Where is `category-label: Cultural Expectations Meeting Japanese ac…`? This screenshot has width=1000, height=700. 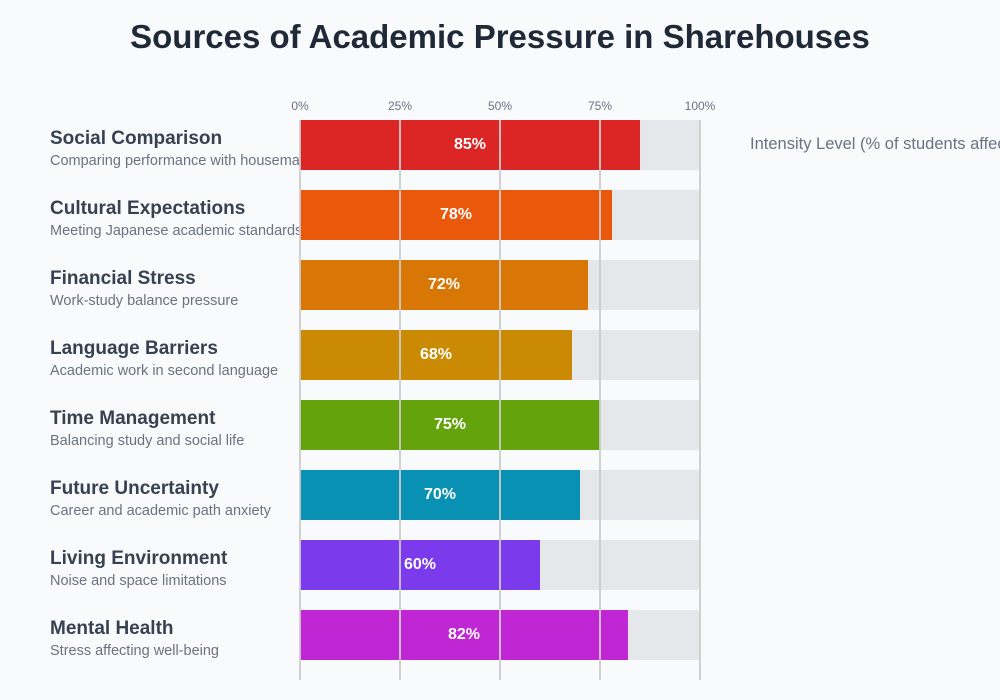
category-label: Cultural Expectations Meeting Japanese ac… is located at coordinates (180, 219).